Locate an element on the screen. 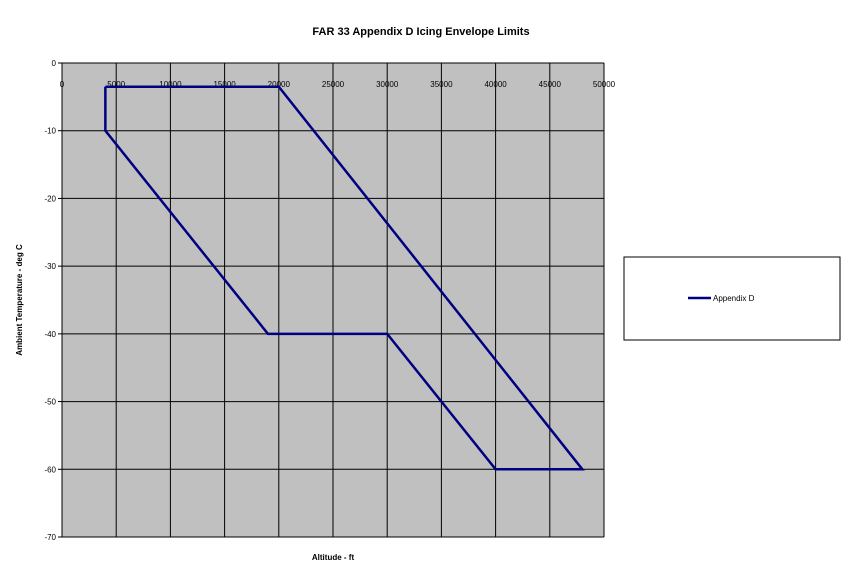 Image resolution: width=842 pixels, height=567 pixels. y-tick-label: -40 is located at coordinates (50, 334).